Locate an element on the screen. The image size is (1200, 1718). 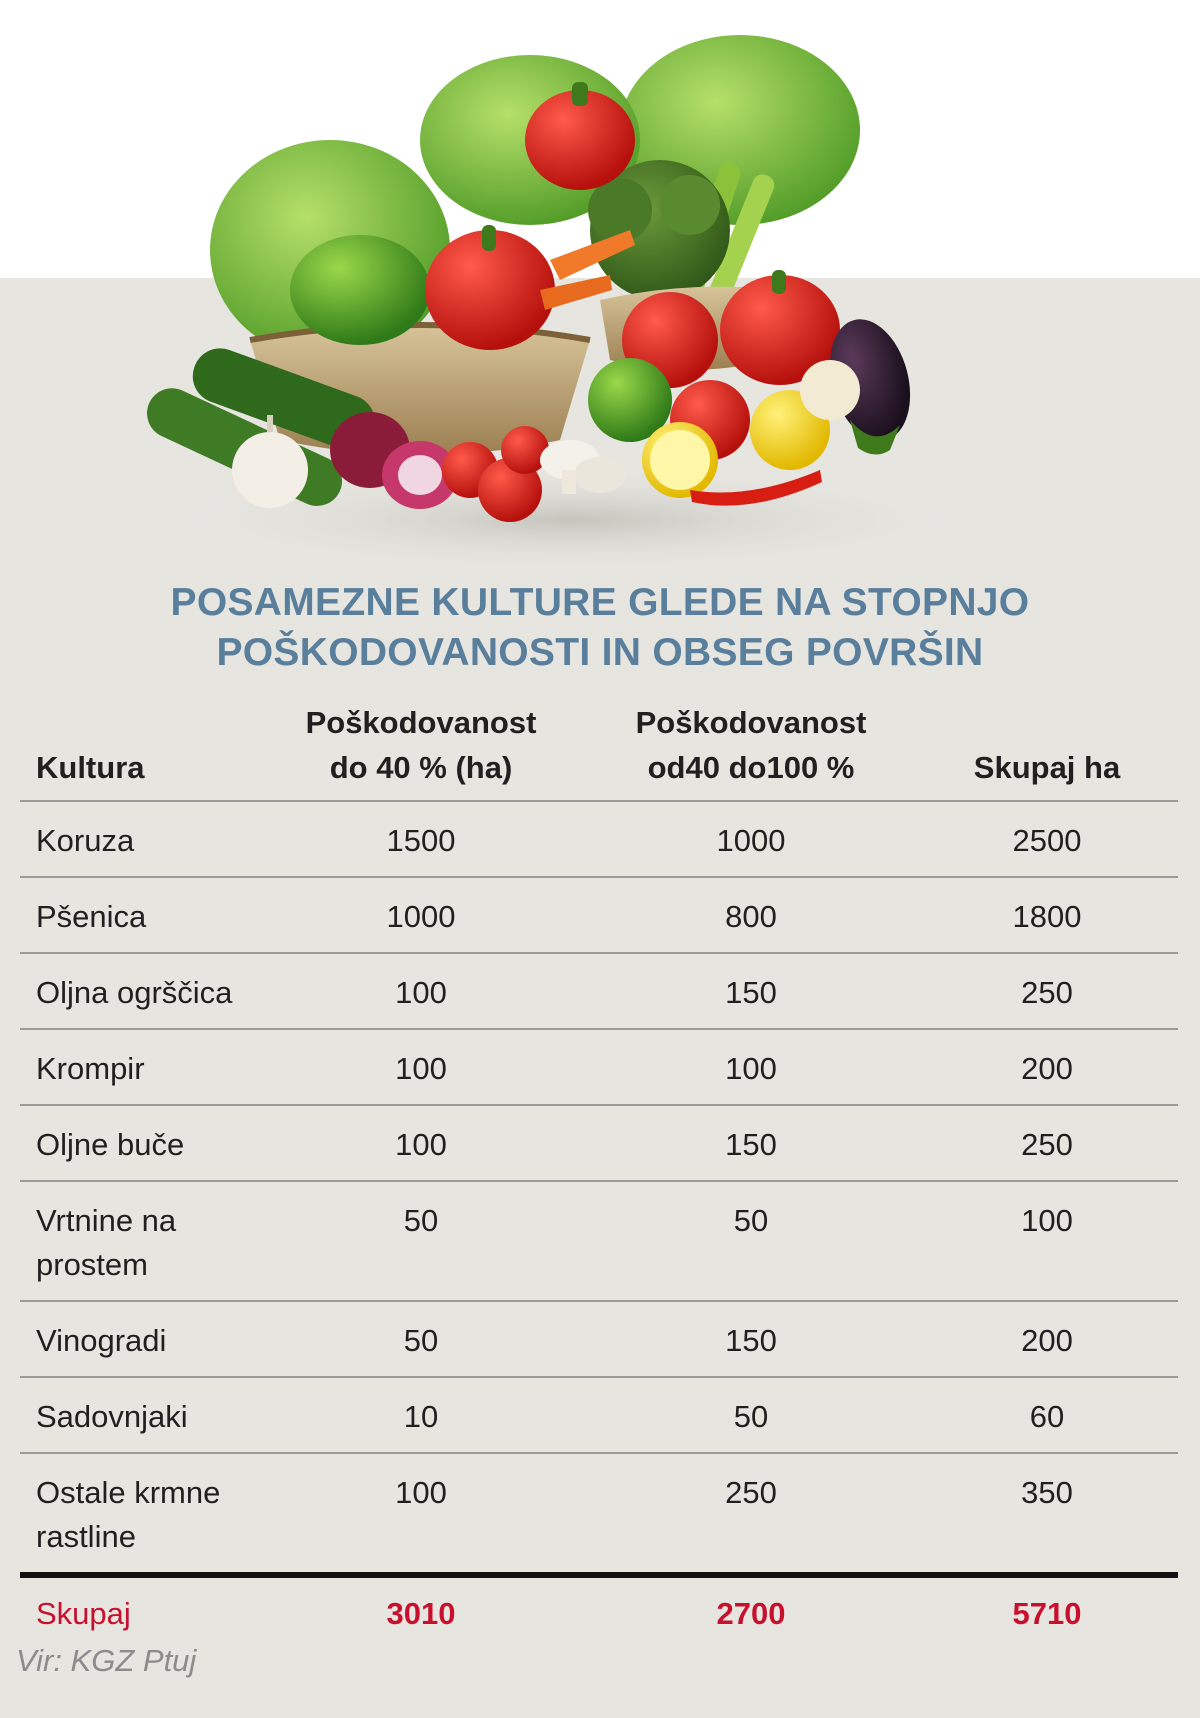
header-damage-up-to-40: Poškodovanost do 40 % (ha) is located at coordinates (421, 751).